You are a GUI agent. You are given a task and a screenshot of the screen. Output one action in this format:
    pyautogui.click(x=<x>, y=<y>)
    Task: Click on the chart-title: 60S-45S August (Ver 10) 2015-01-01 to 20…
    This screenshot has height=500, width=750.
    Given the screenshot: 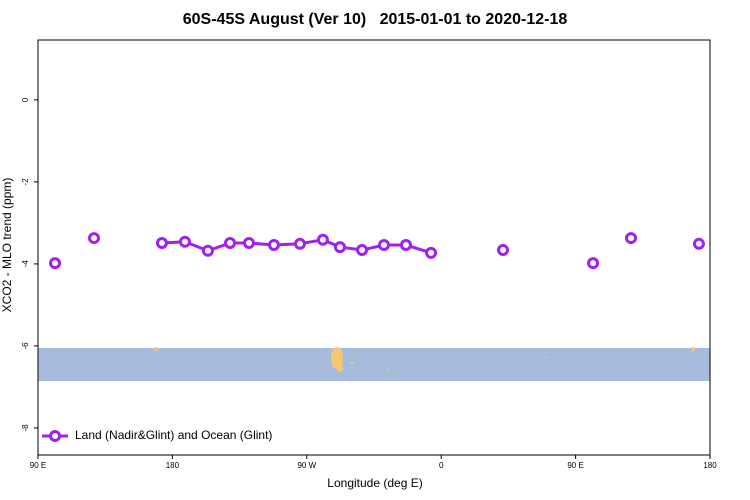 What is the action you would take?
    pyautogui.click(x=375, y=19)
    